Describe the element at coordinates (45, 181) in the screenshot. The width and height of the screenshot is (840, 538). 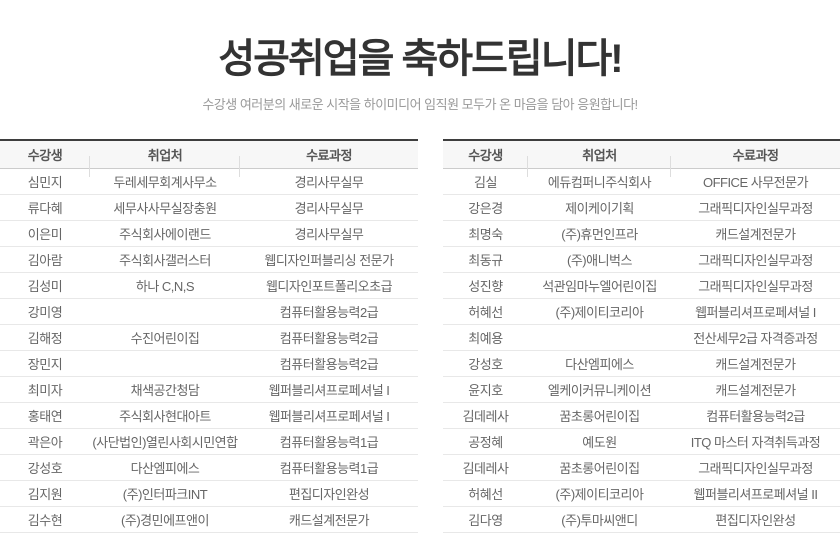
I see `student-cell: 심민지` at that location.